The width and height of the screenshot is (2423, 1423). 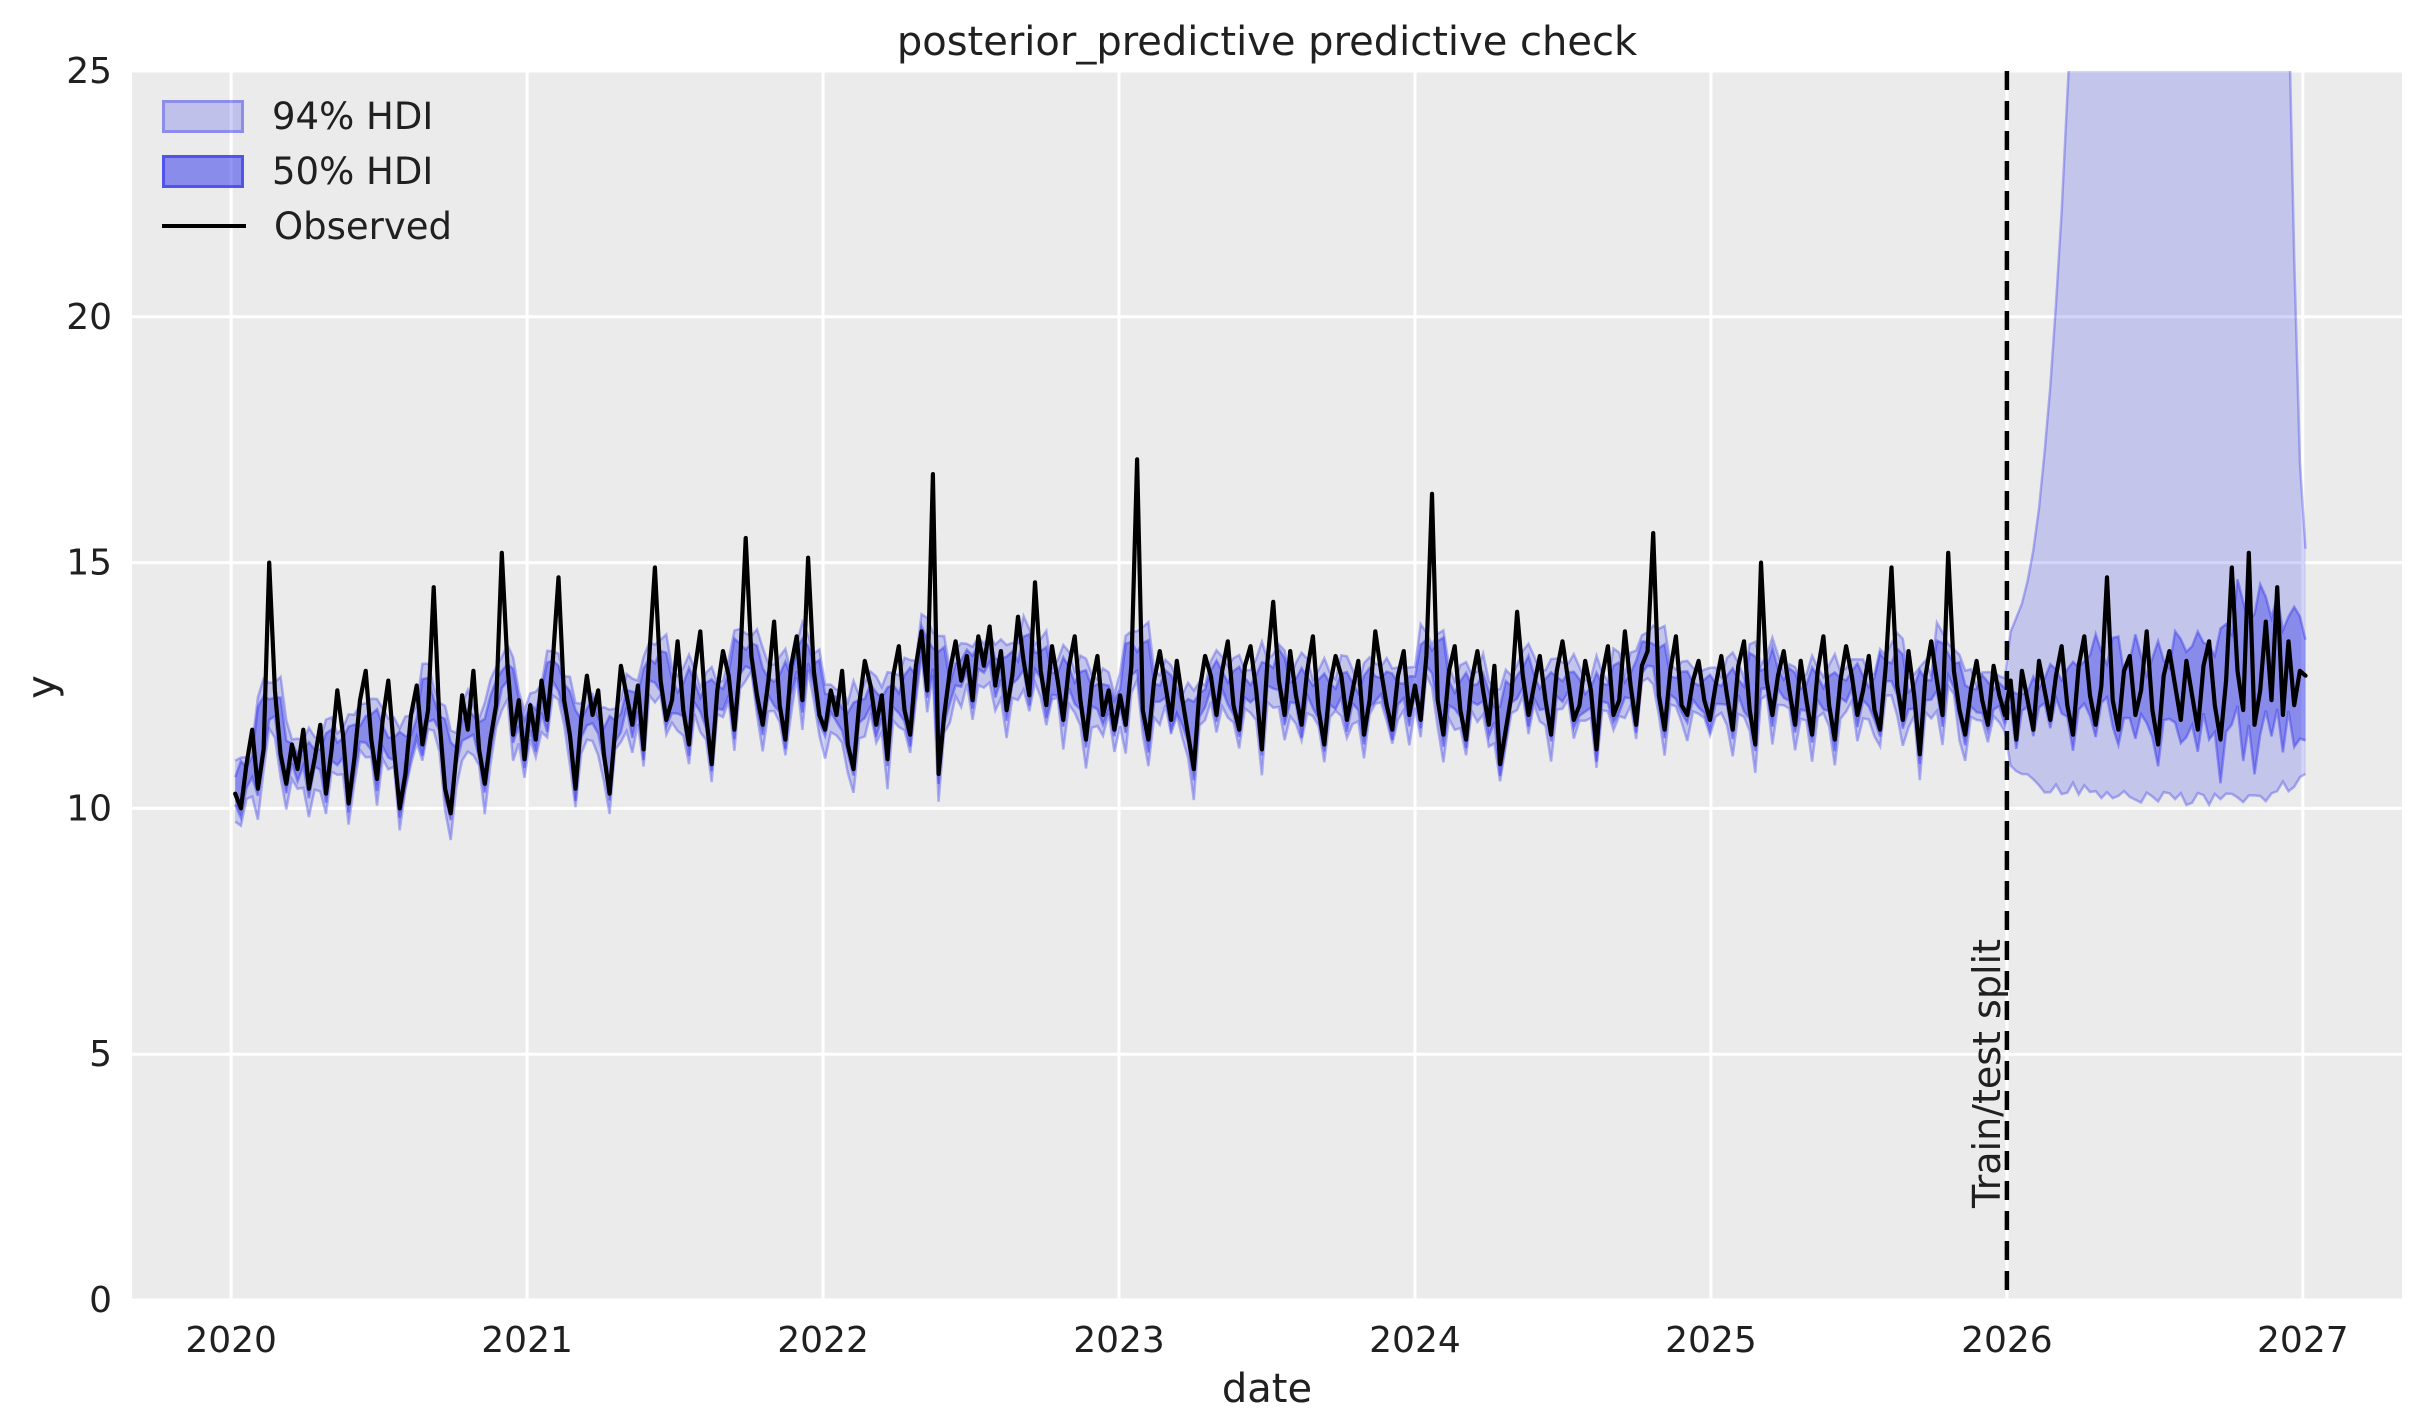 I want to click on split-line-label: Train/test split, so click(x=1987, y=1074).